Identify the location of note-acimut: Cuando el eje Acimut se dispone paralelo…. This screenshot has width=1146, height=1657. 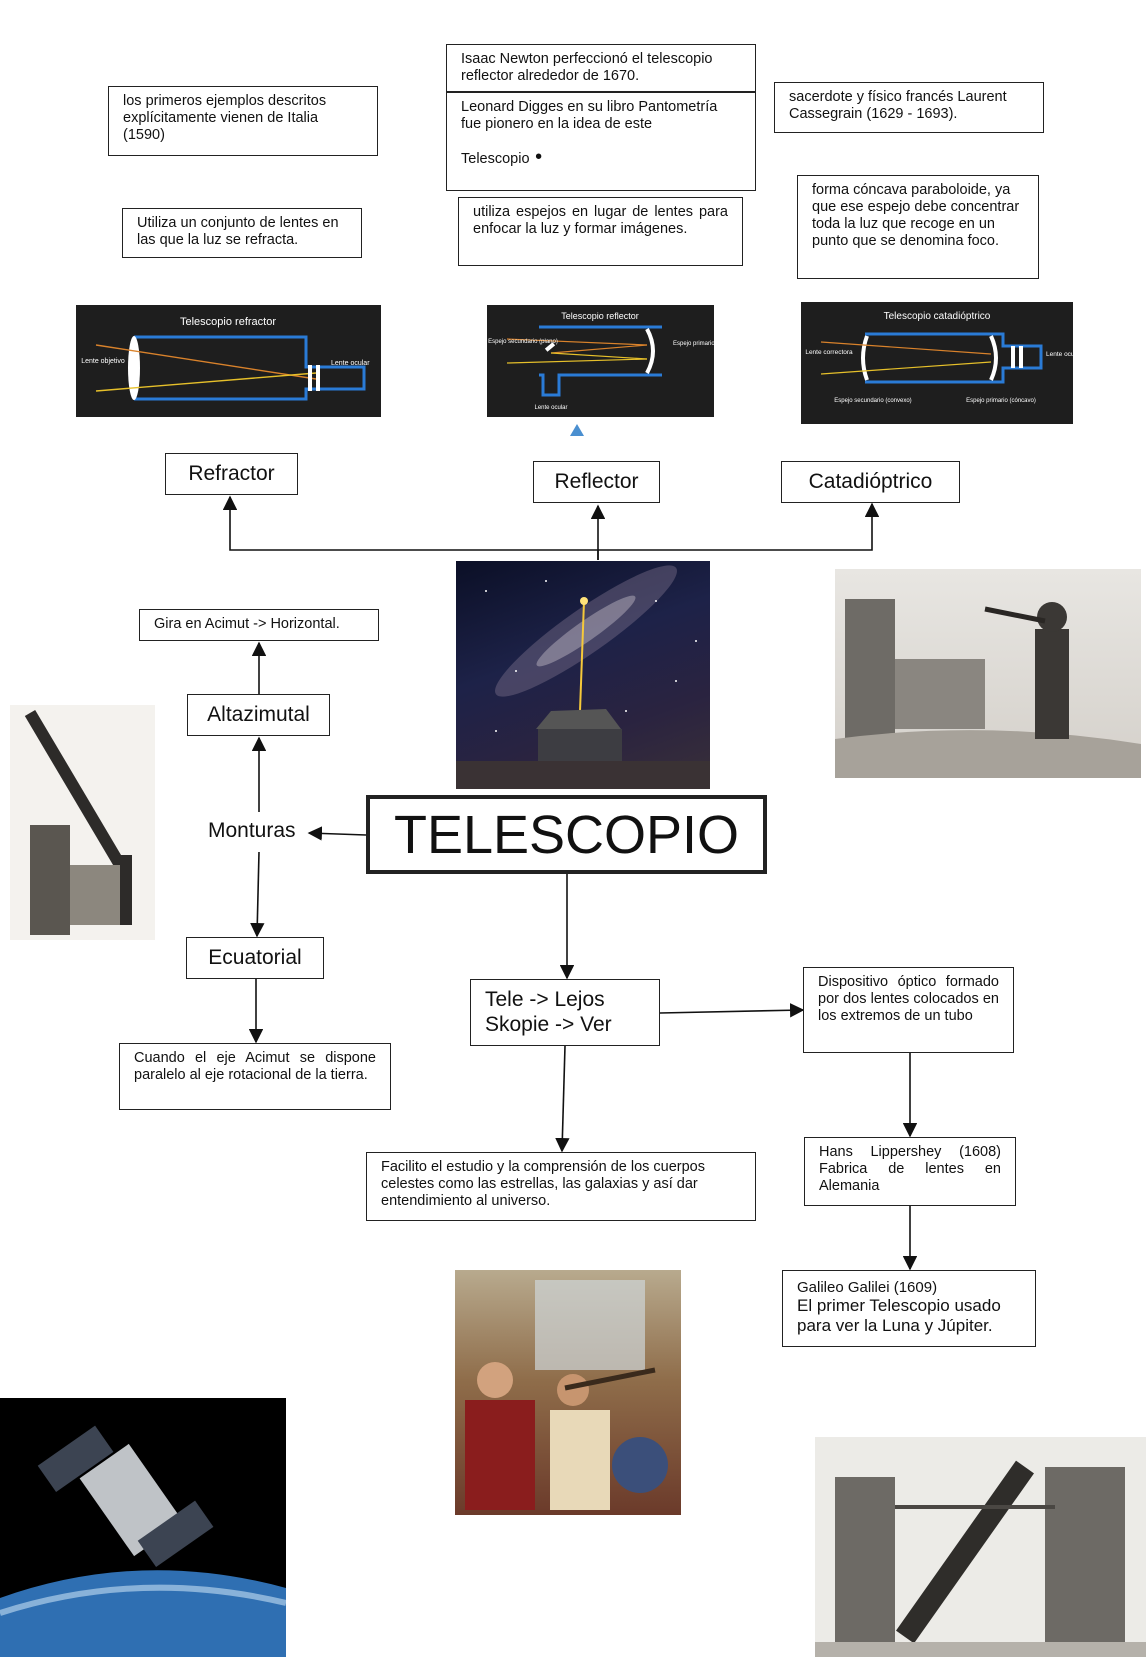
(255, 1076).